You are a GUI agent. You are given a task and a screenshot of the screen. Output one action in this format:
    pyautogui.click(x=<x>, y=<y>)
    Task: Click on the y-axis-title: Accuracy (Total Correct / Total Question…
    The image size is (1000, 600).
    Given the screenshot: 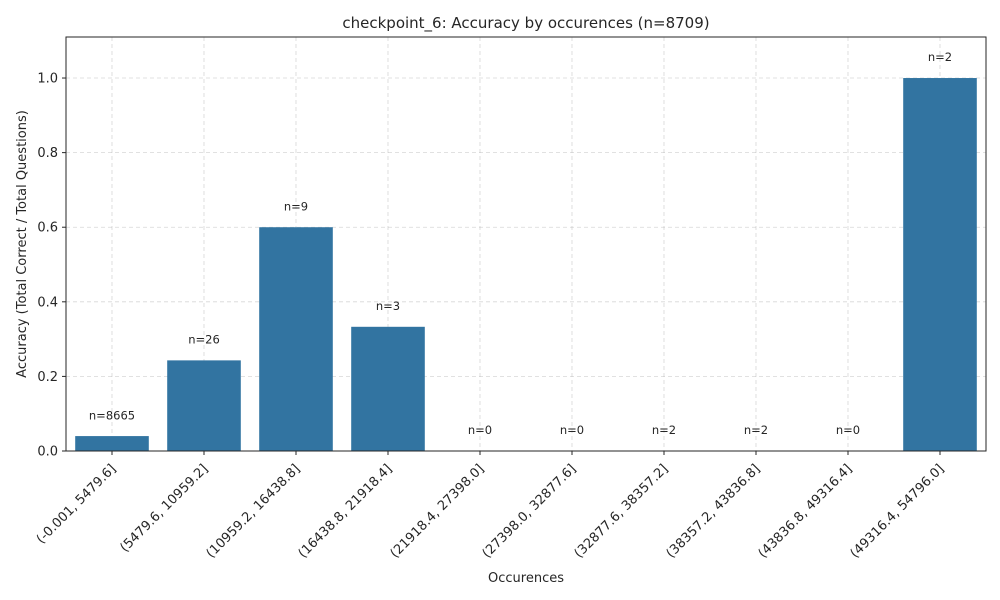 What is the action you would take?
    pyautogui.click(x=22, y=244)
    